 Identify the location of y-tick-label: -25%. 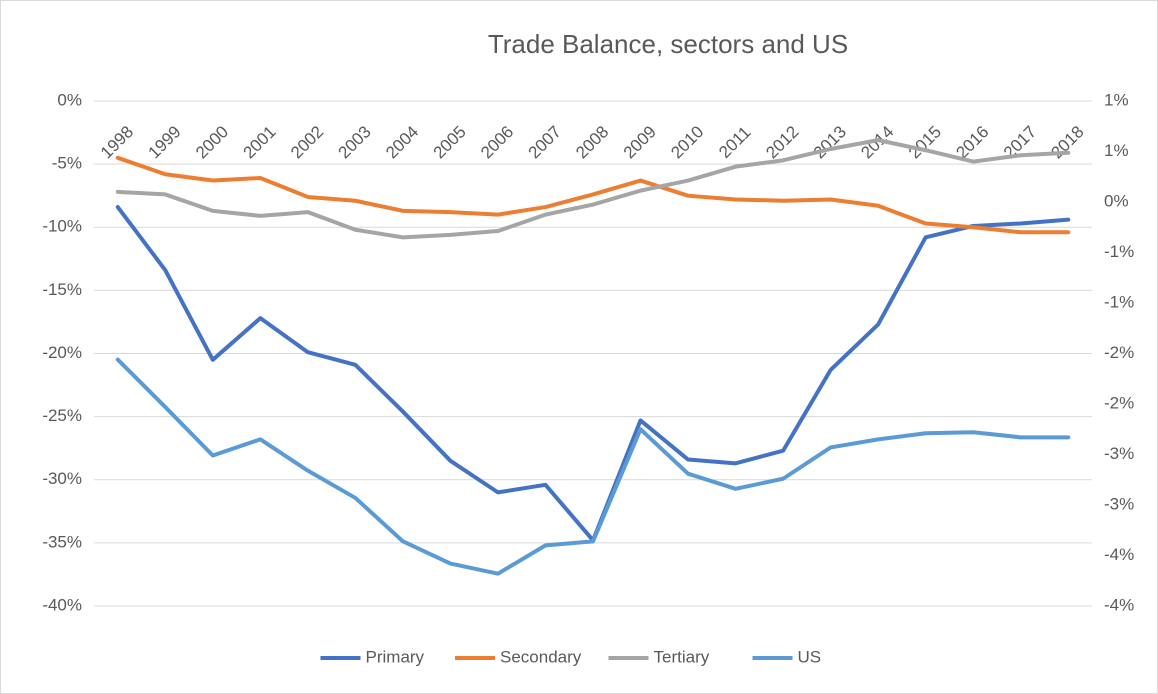
(62, 415).